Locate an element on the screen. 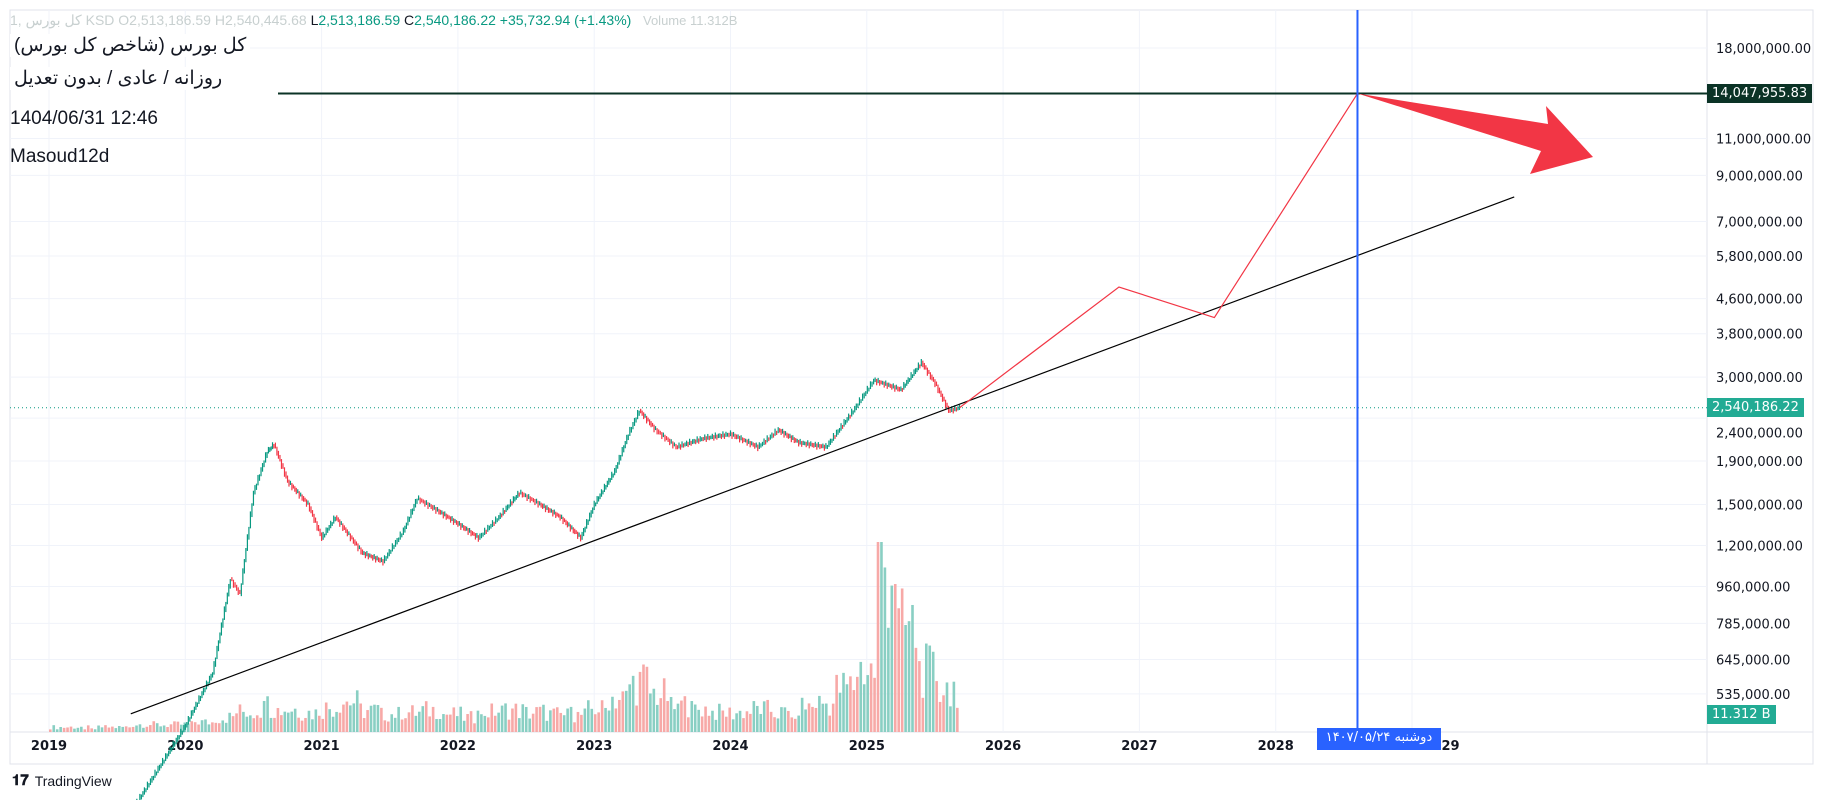 The image size is (1824, 800). y-tick-label: 535,000.00 is located at coordinates (1753, 695).